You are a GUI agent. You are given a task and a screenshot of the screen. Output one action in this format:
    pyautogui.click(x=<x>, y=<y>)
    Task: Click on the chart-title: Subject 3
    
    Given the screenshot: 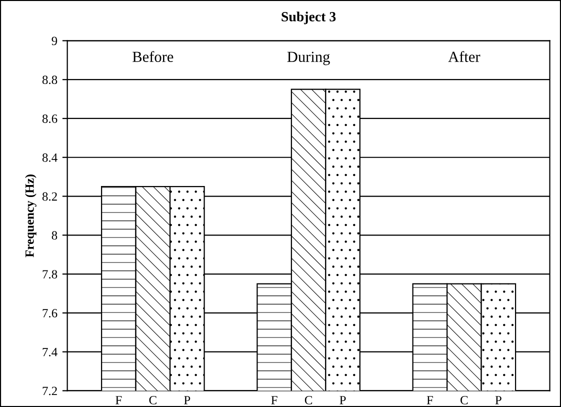 What is the action you would take?
    pyautogui.click(x=309, y=18)
    